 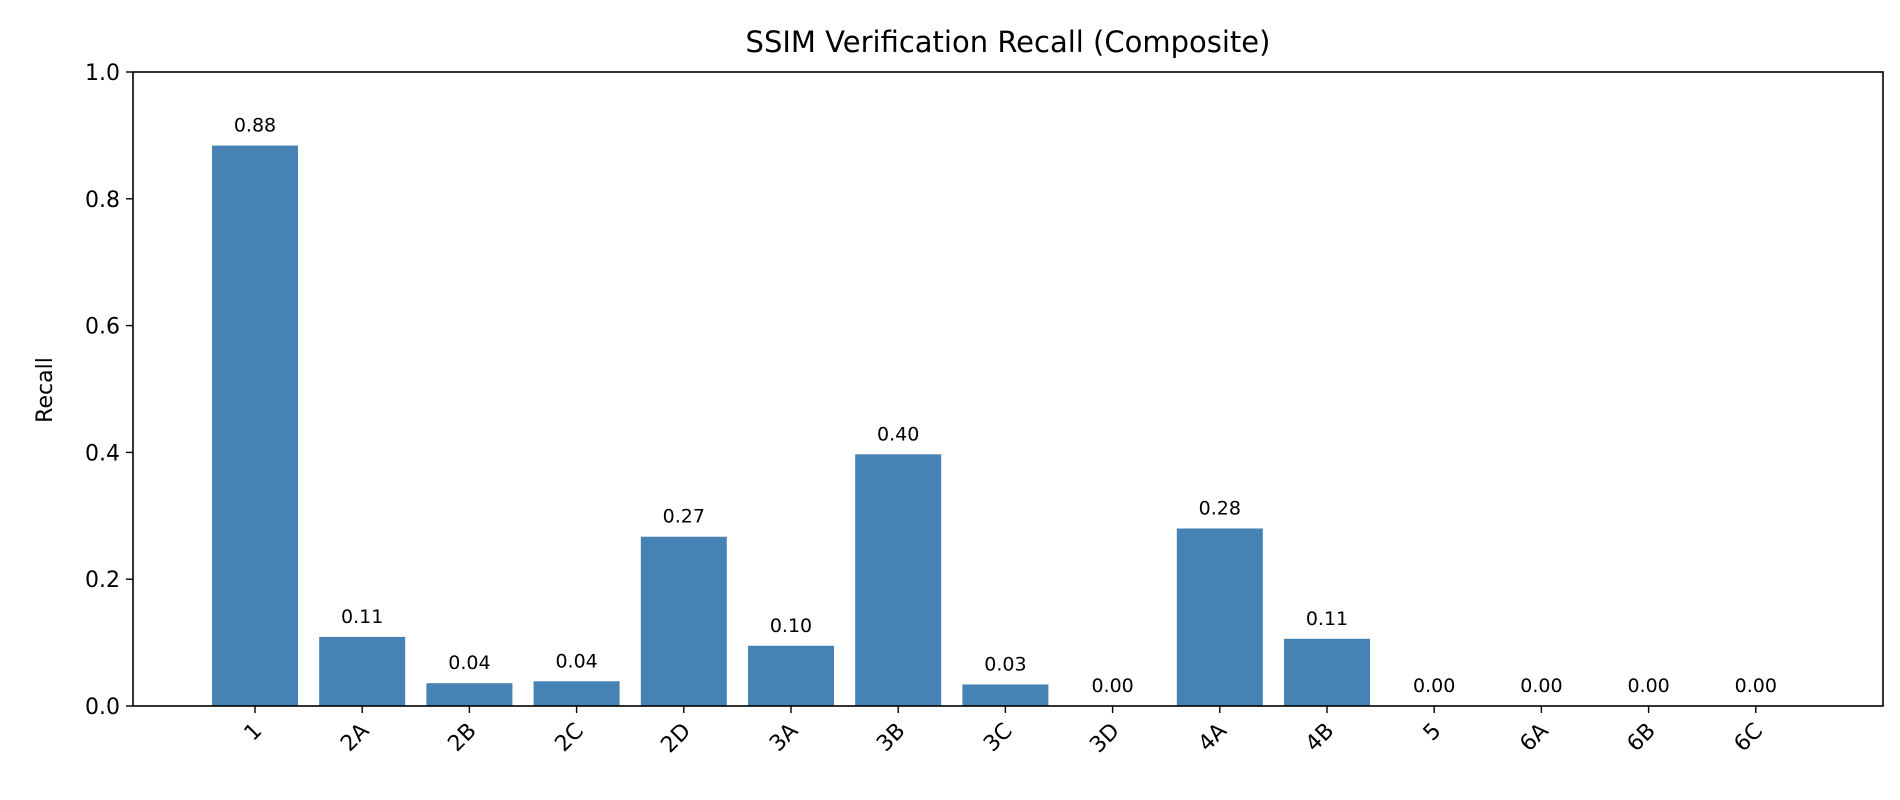 What do you see at coordinates (254, 733) in the screenshot?
I see `x-tick-label: 1` at bounding box center [254, 733].